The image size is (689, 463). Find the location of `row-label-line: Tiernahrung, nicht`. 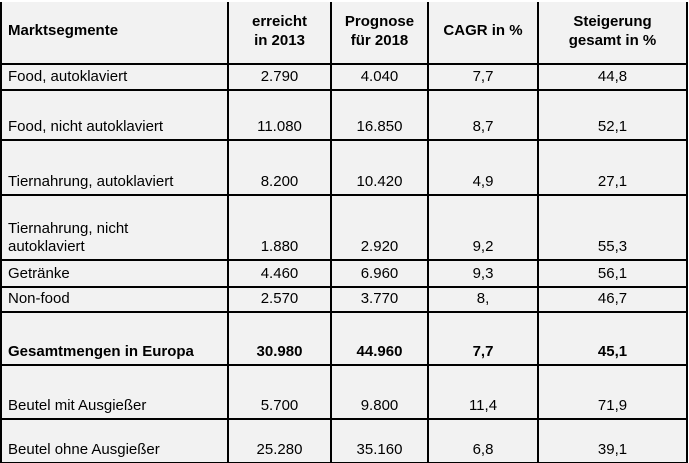

row-label-line: Tiernahrung, nicht is located at coordinates (68, 228).